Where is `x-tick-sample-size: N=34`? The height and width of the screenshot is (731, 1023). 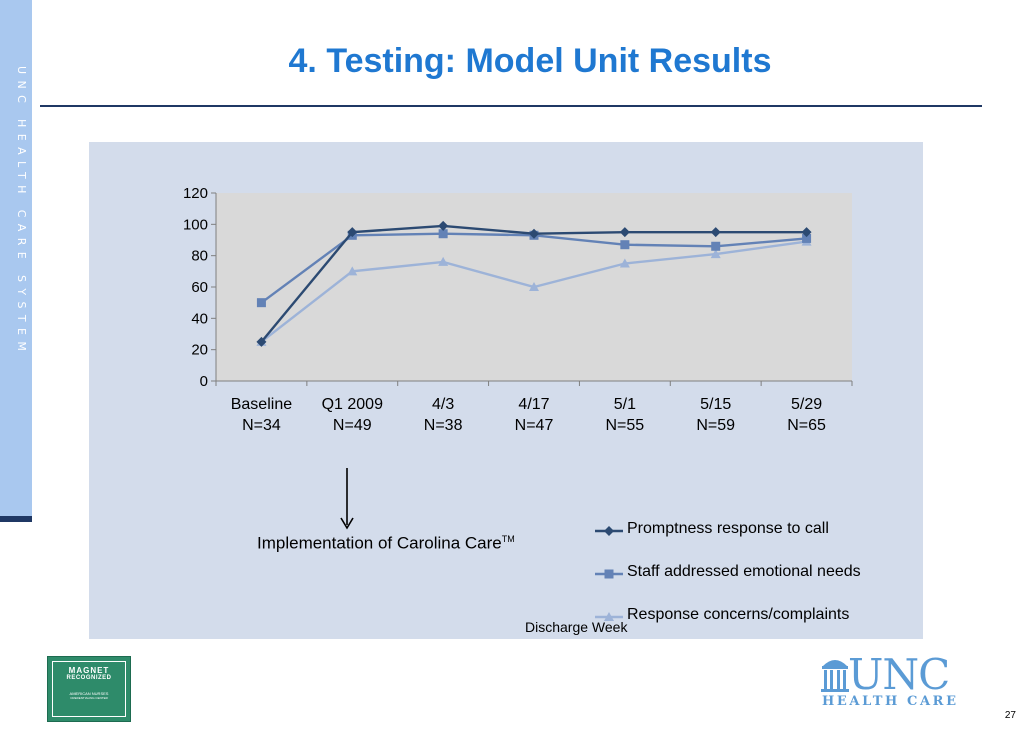 x-tick-sample-size: N=34 is located at coordinates (261, 425).